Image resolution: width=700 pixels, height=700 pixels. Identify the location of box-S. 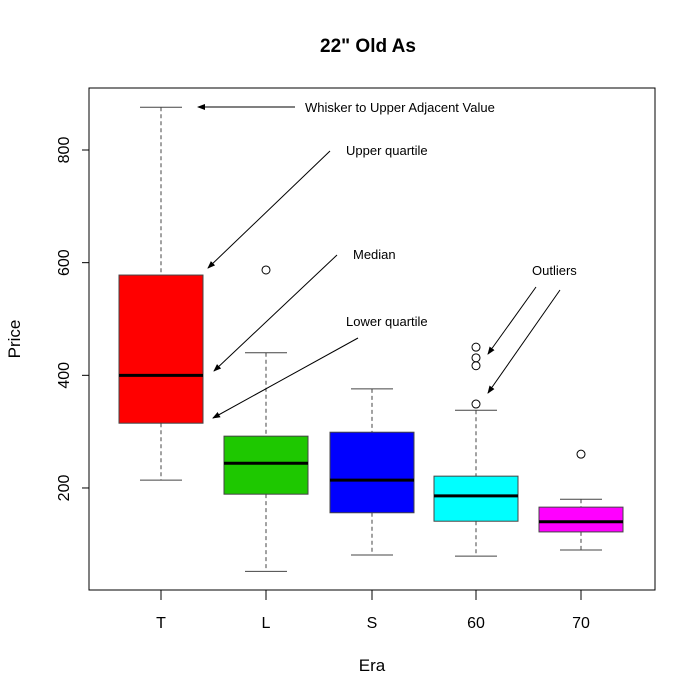
(372, 472).